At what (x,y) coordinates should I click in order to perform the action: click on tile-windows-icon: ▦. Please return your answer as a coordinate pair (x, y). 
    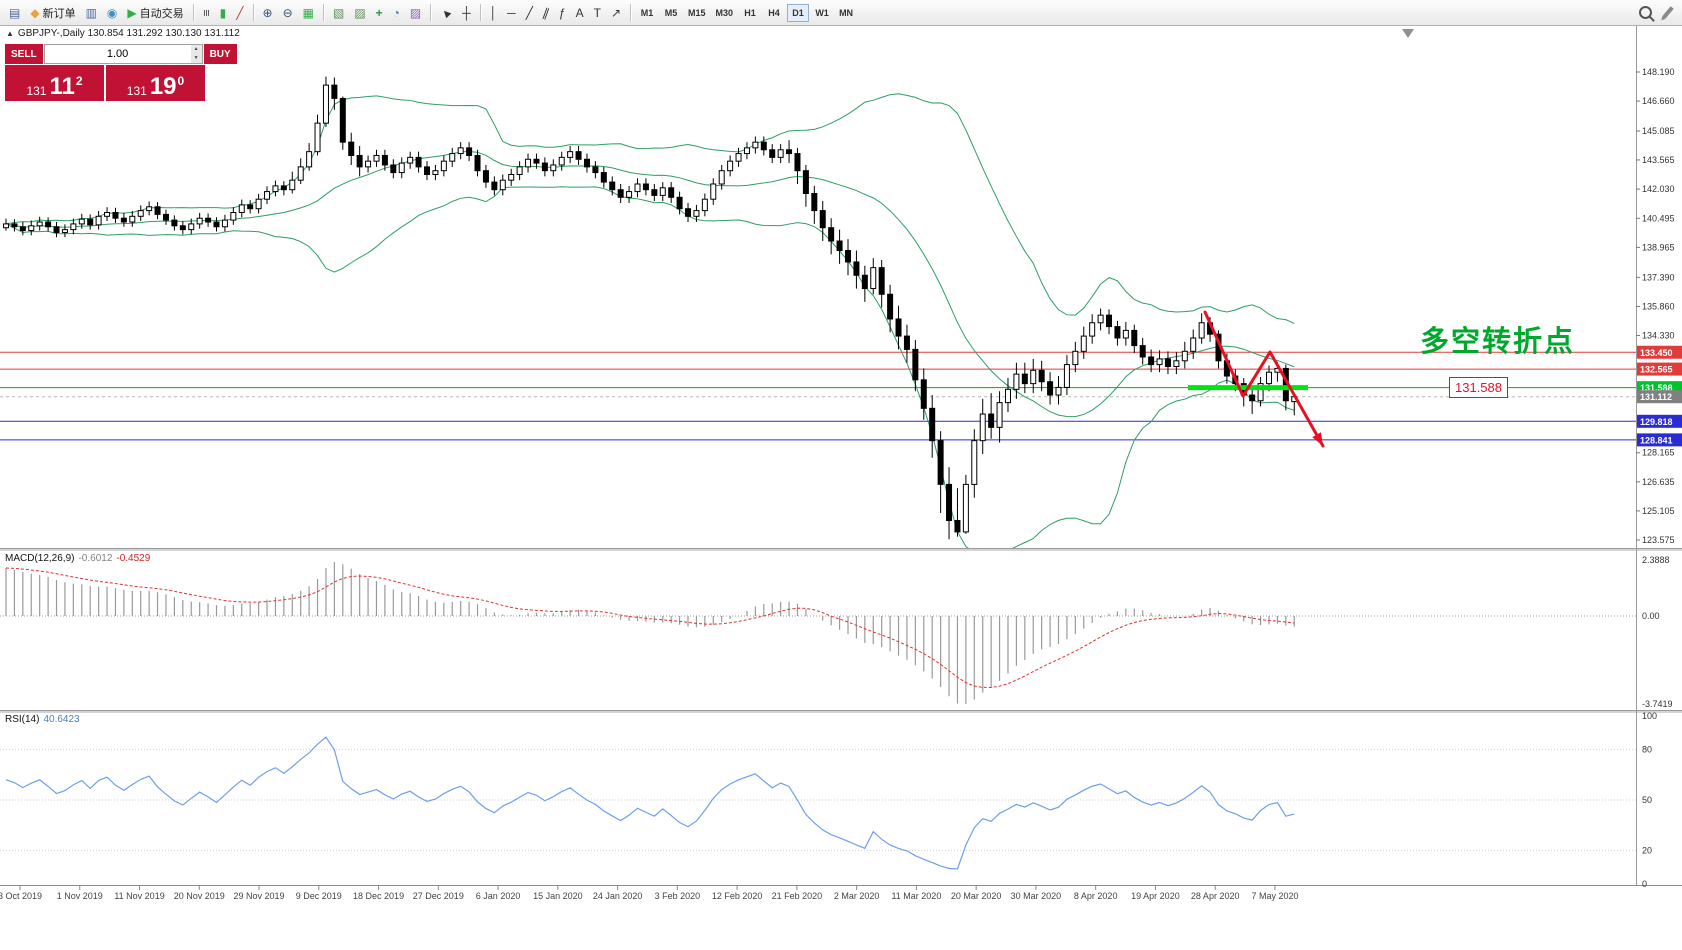
    Looking at the image, I should click on (308, 12).